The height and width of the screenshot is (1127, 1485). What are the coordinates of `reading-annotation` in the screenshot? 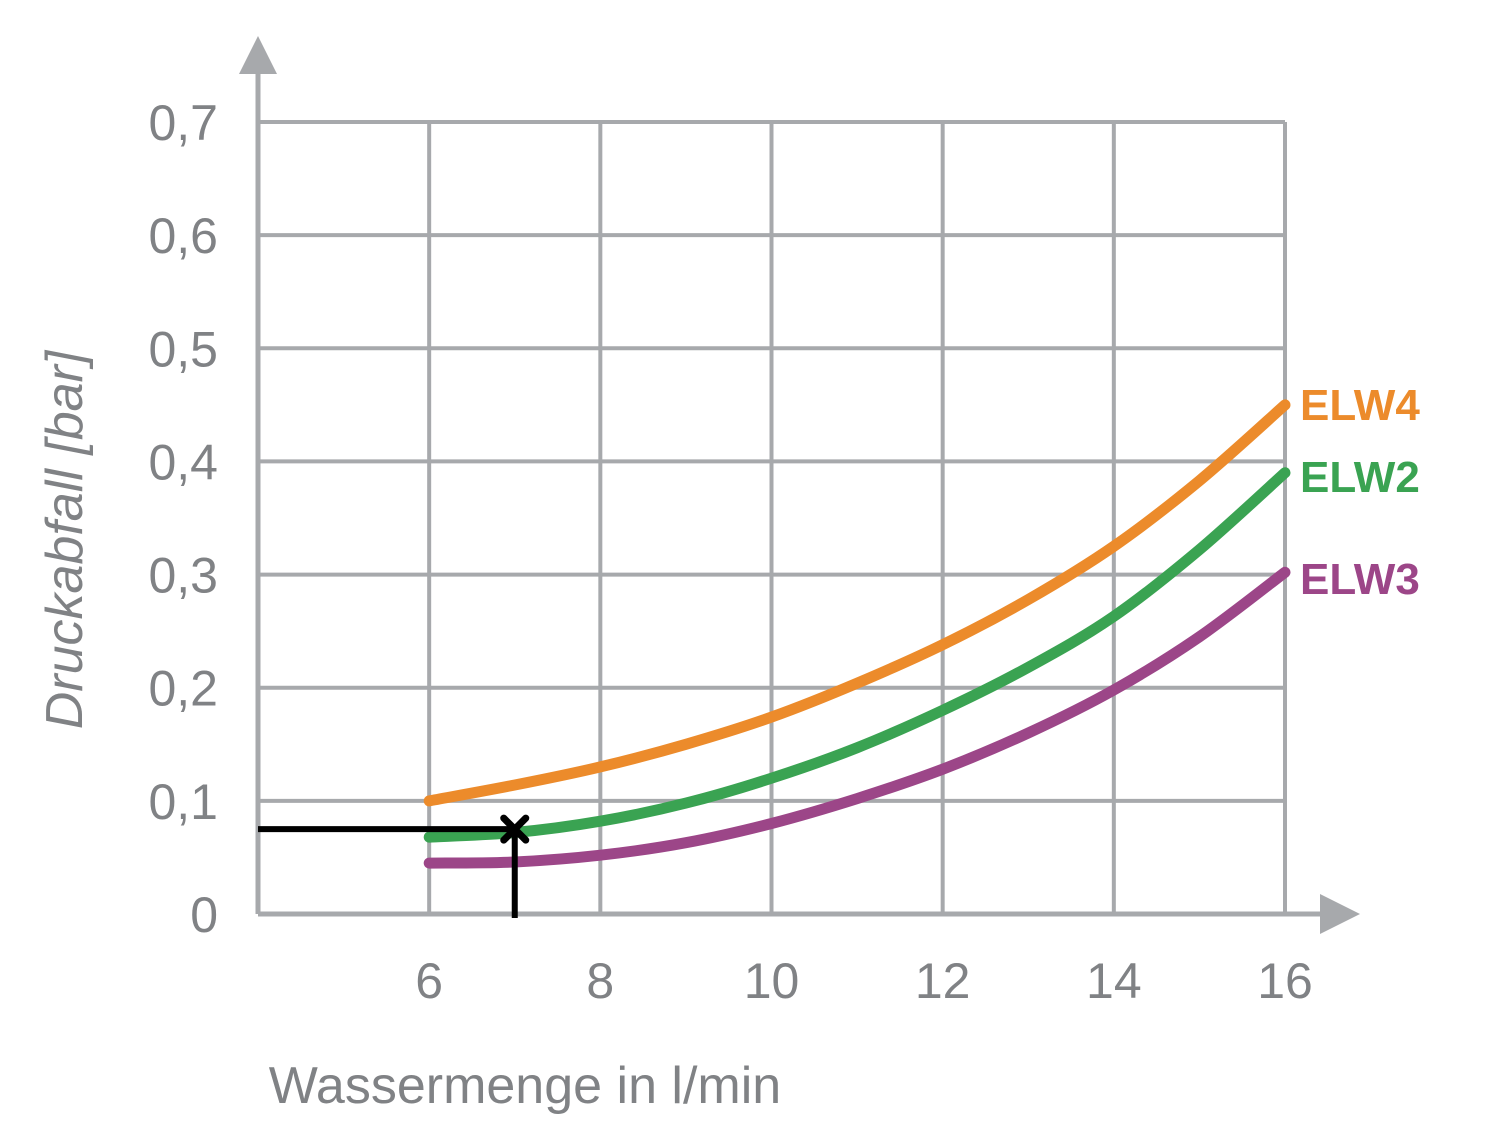 It's located at (394, 866).